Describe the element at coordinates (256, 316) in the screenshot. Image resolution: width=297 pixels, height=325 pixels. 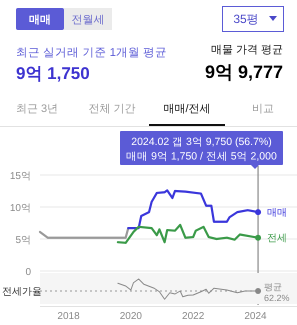
I see `x-tick-label: 2024` at that location.